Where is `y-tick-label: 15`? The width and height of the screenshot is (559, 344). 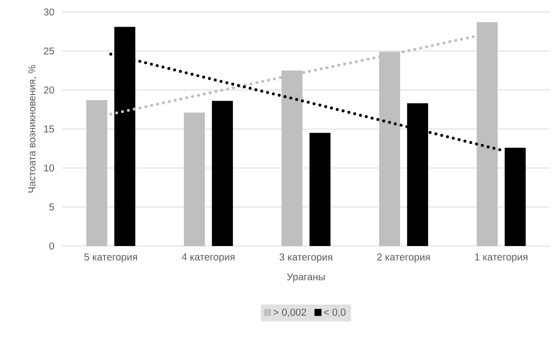
y-tick-label: 15 is located at coordinates (49, 129).